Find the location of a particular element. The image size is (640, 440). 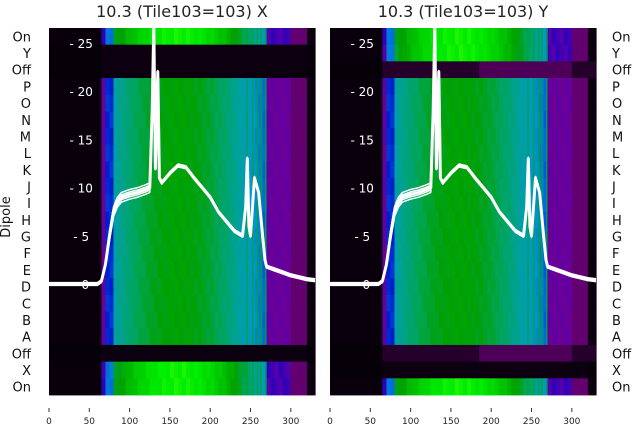

row-label: I is located at coordinates (29, 204).